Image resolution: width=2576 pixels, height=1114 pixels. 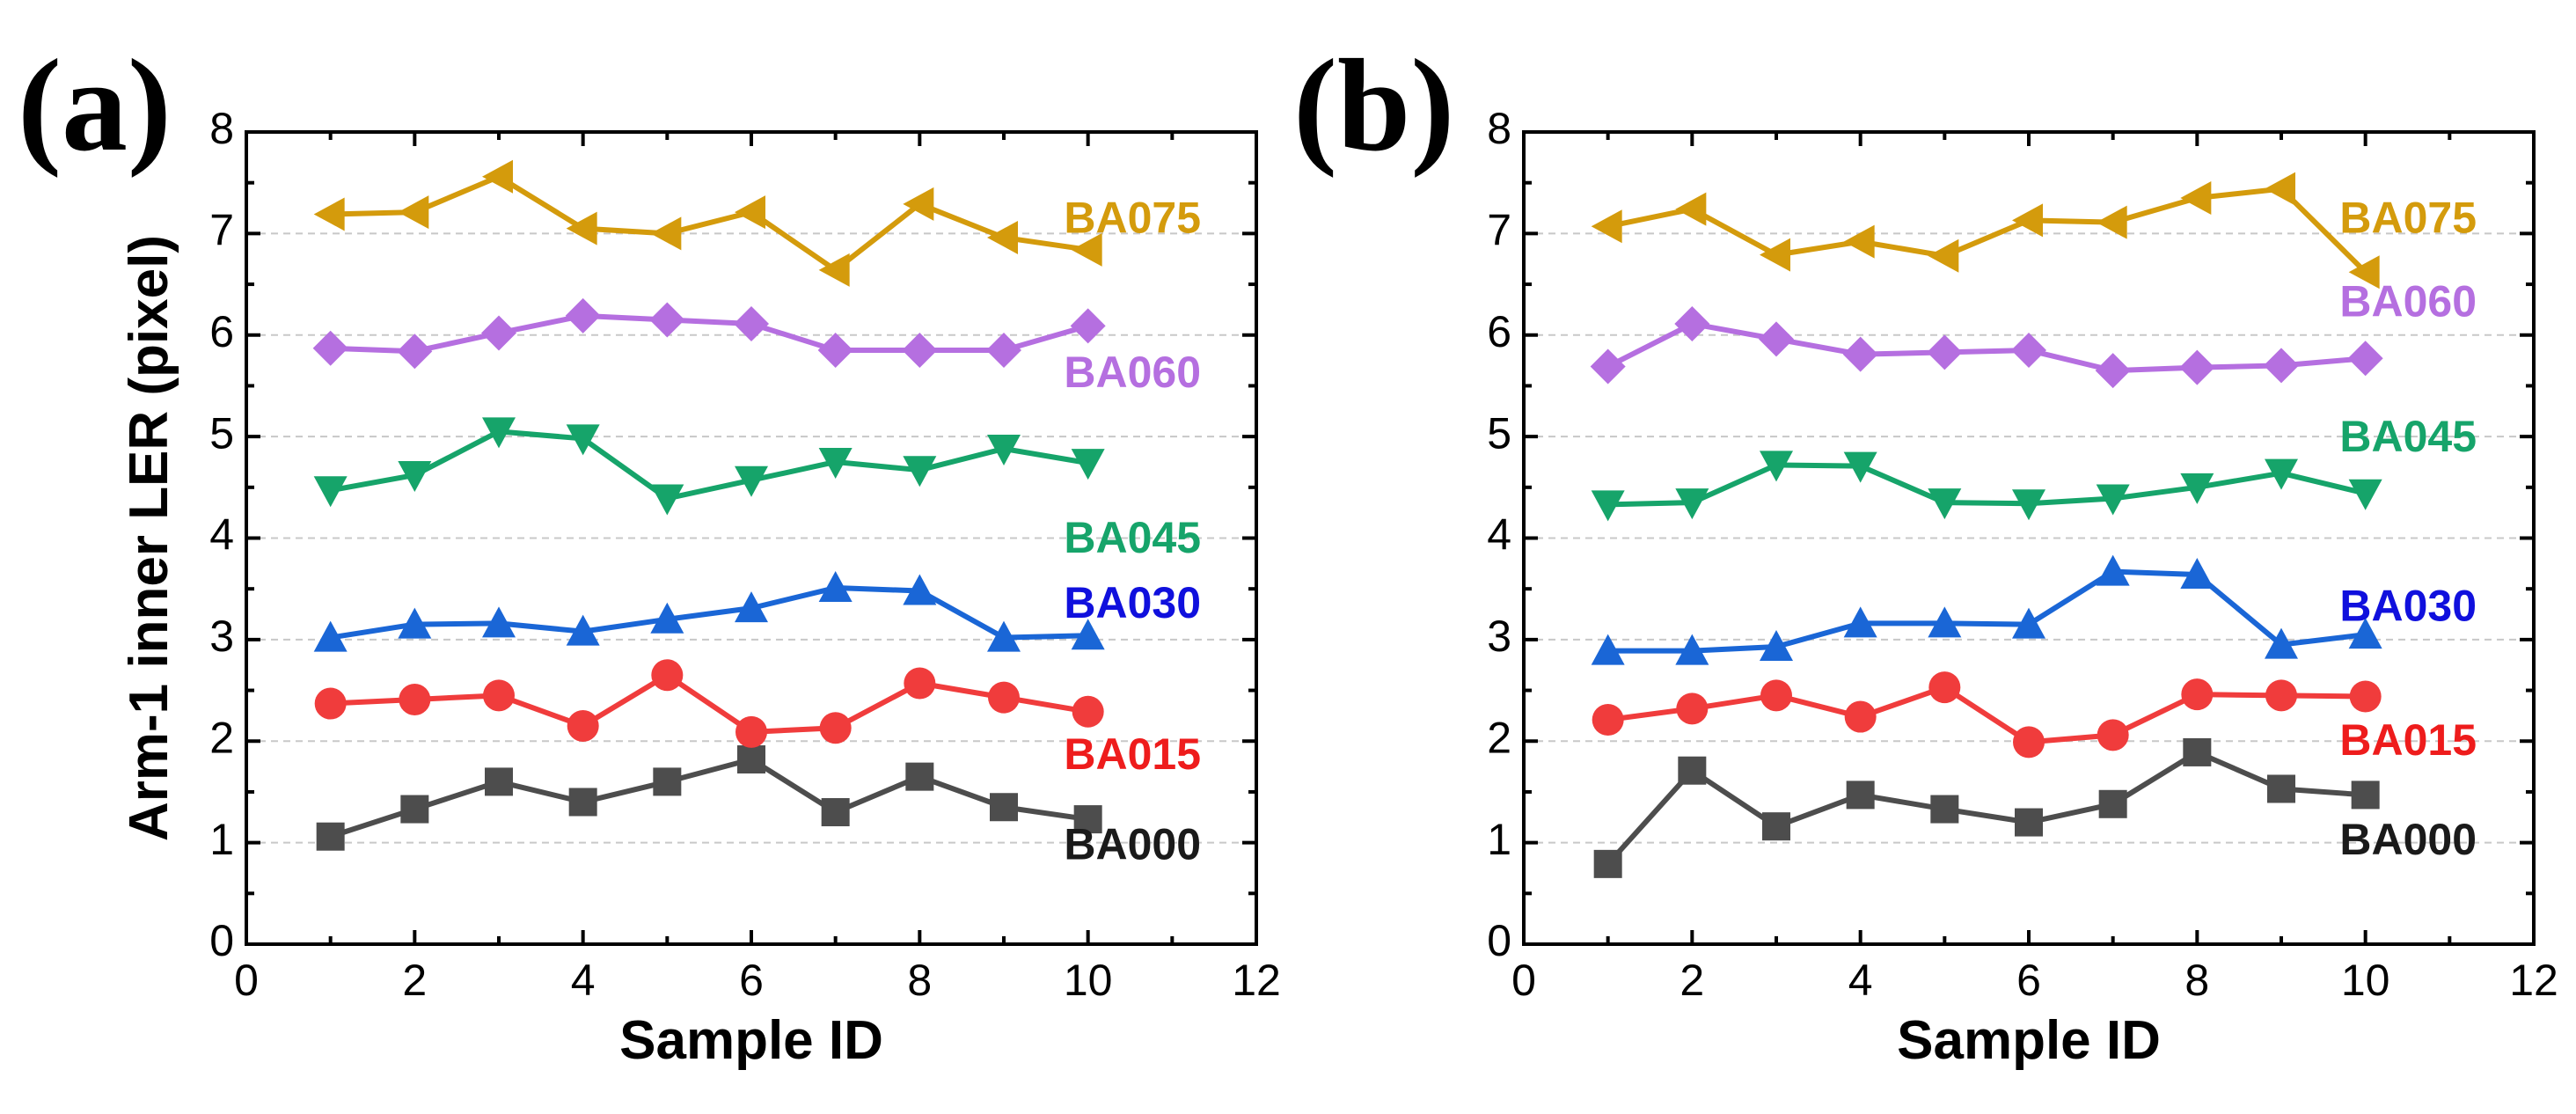 What do you see at coordinates (709, 465) in the screenshot?
I see `series-line-ba045` at bounding box center [709, 465].